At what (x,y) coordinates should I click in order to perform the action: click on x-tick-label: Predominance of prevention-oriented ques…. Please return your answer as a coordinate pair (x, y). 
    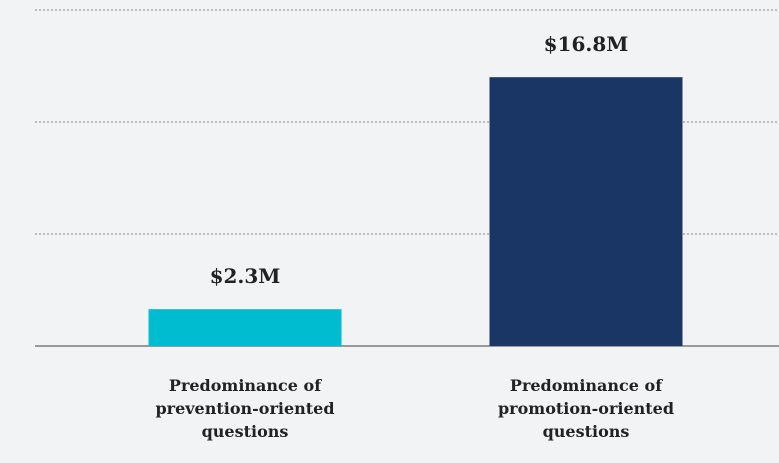
    Looking at the image, I should click on (245, 408).